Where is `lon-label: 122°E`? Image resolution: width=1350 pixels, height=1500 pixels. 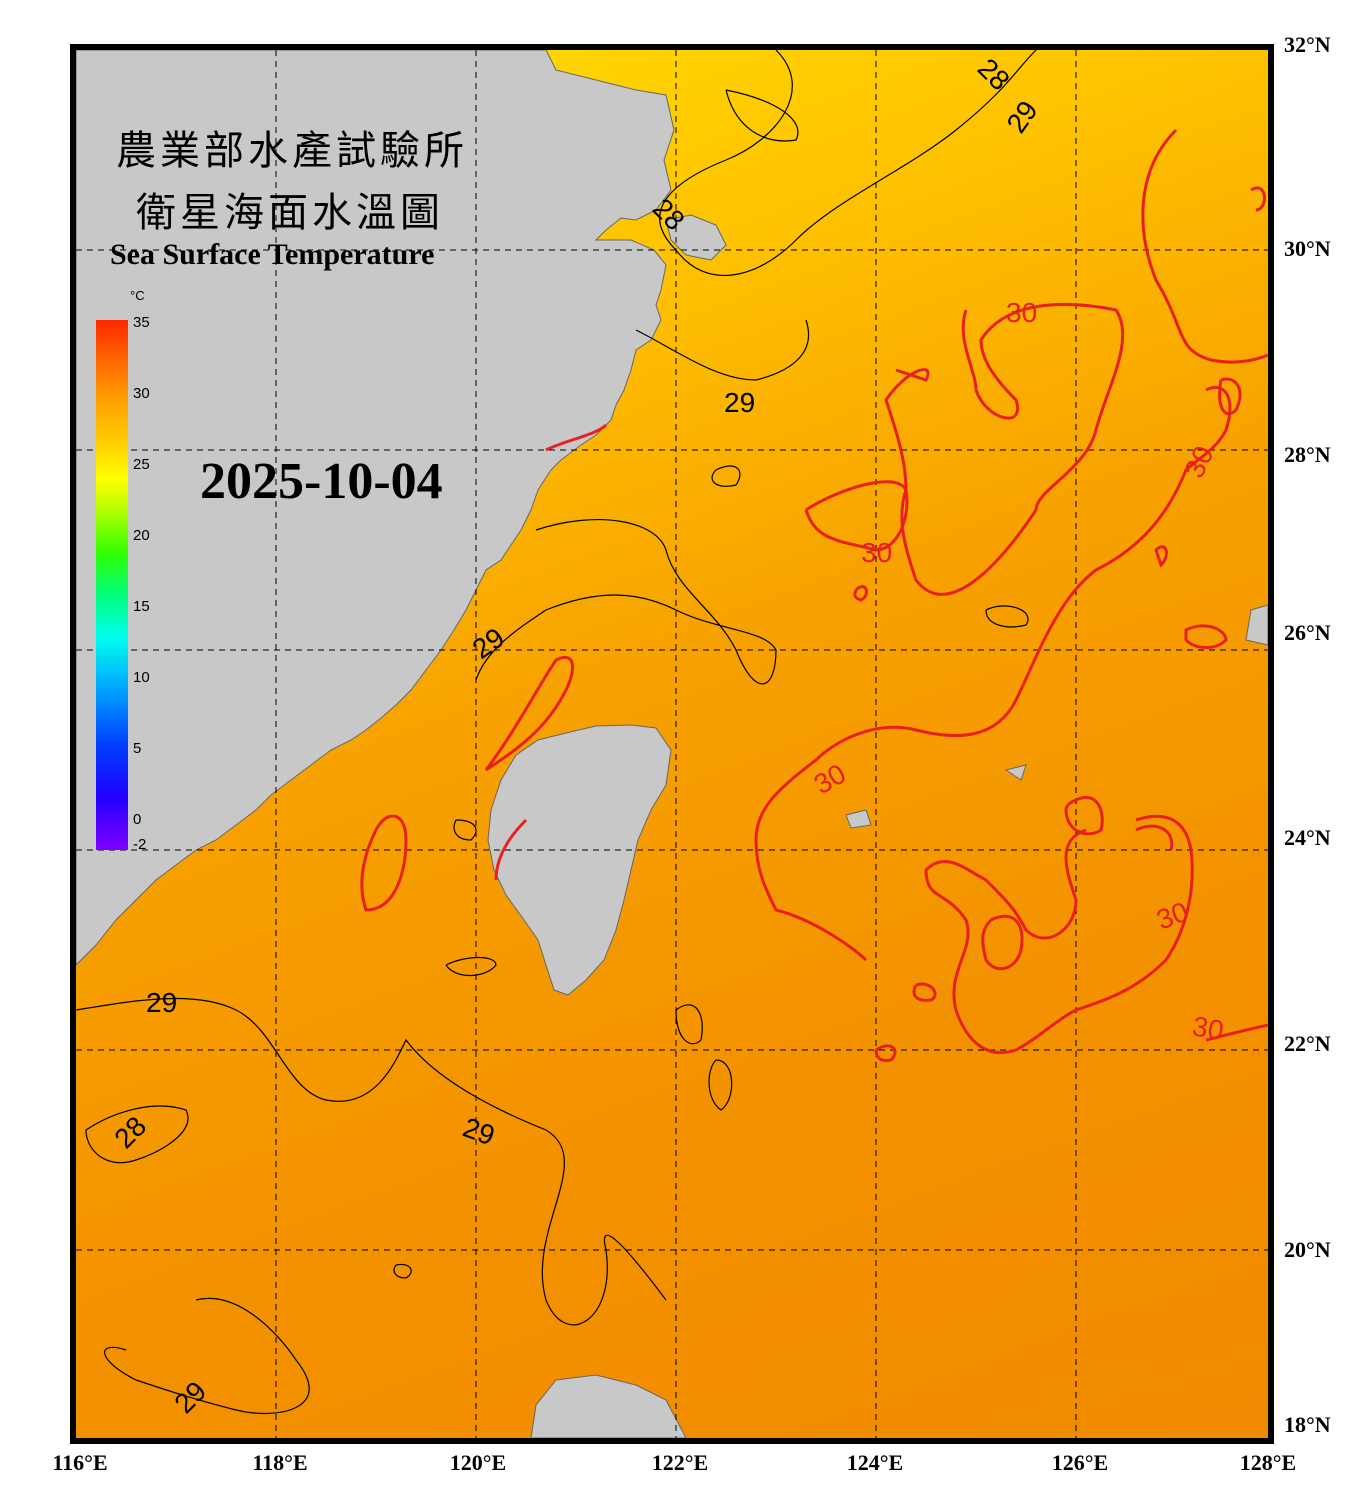
lon-label: 122°E is located at coordinates (680, 1462).